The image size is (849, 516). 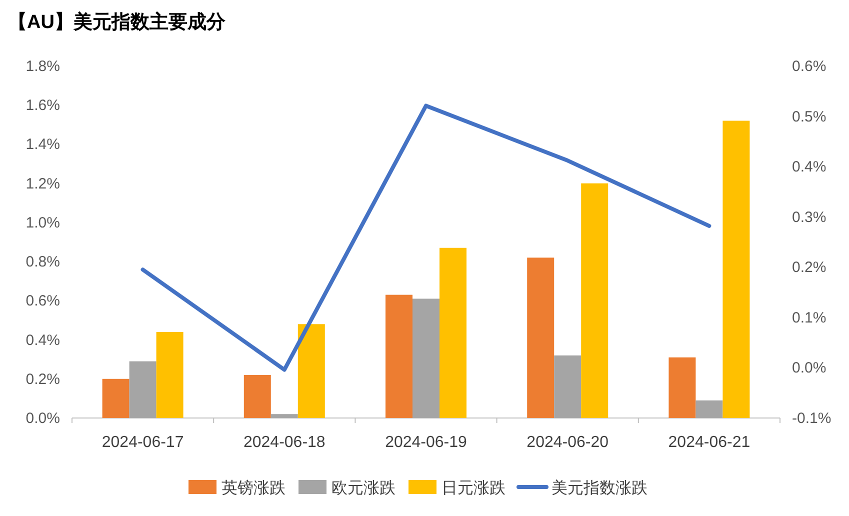 What do you see at coordinates (143, 442) in the screenshot?
I see `x-tick-label: 2024-06-17` at bounding box center [143, 442].